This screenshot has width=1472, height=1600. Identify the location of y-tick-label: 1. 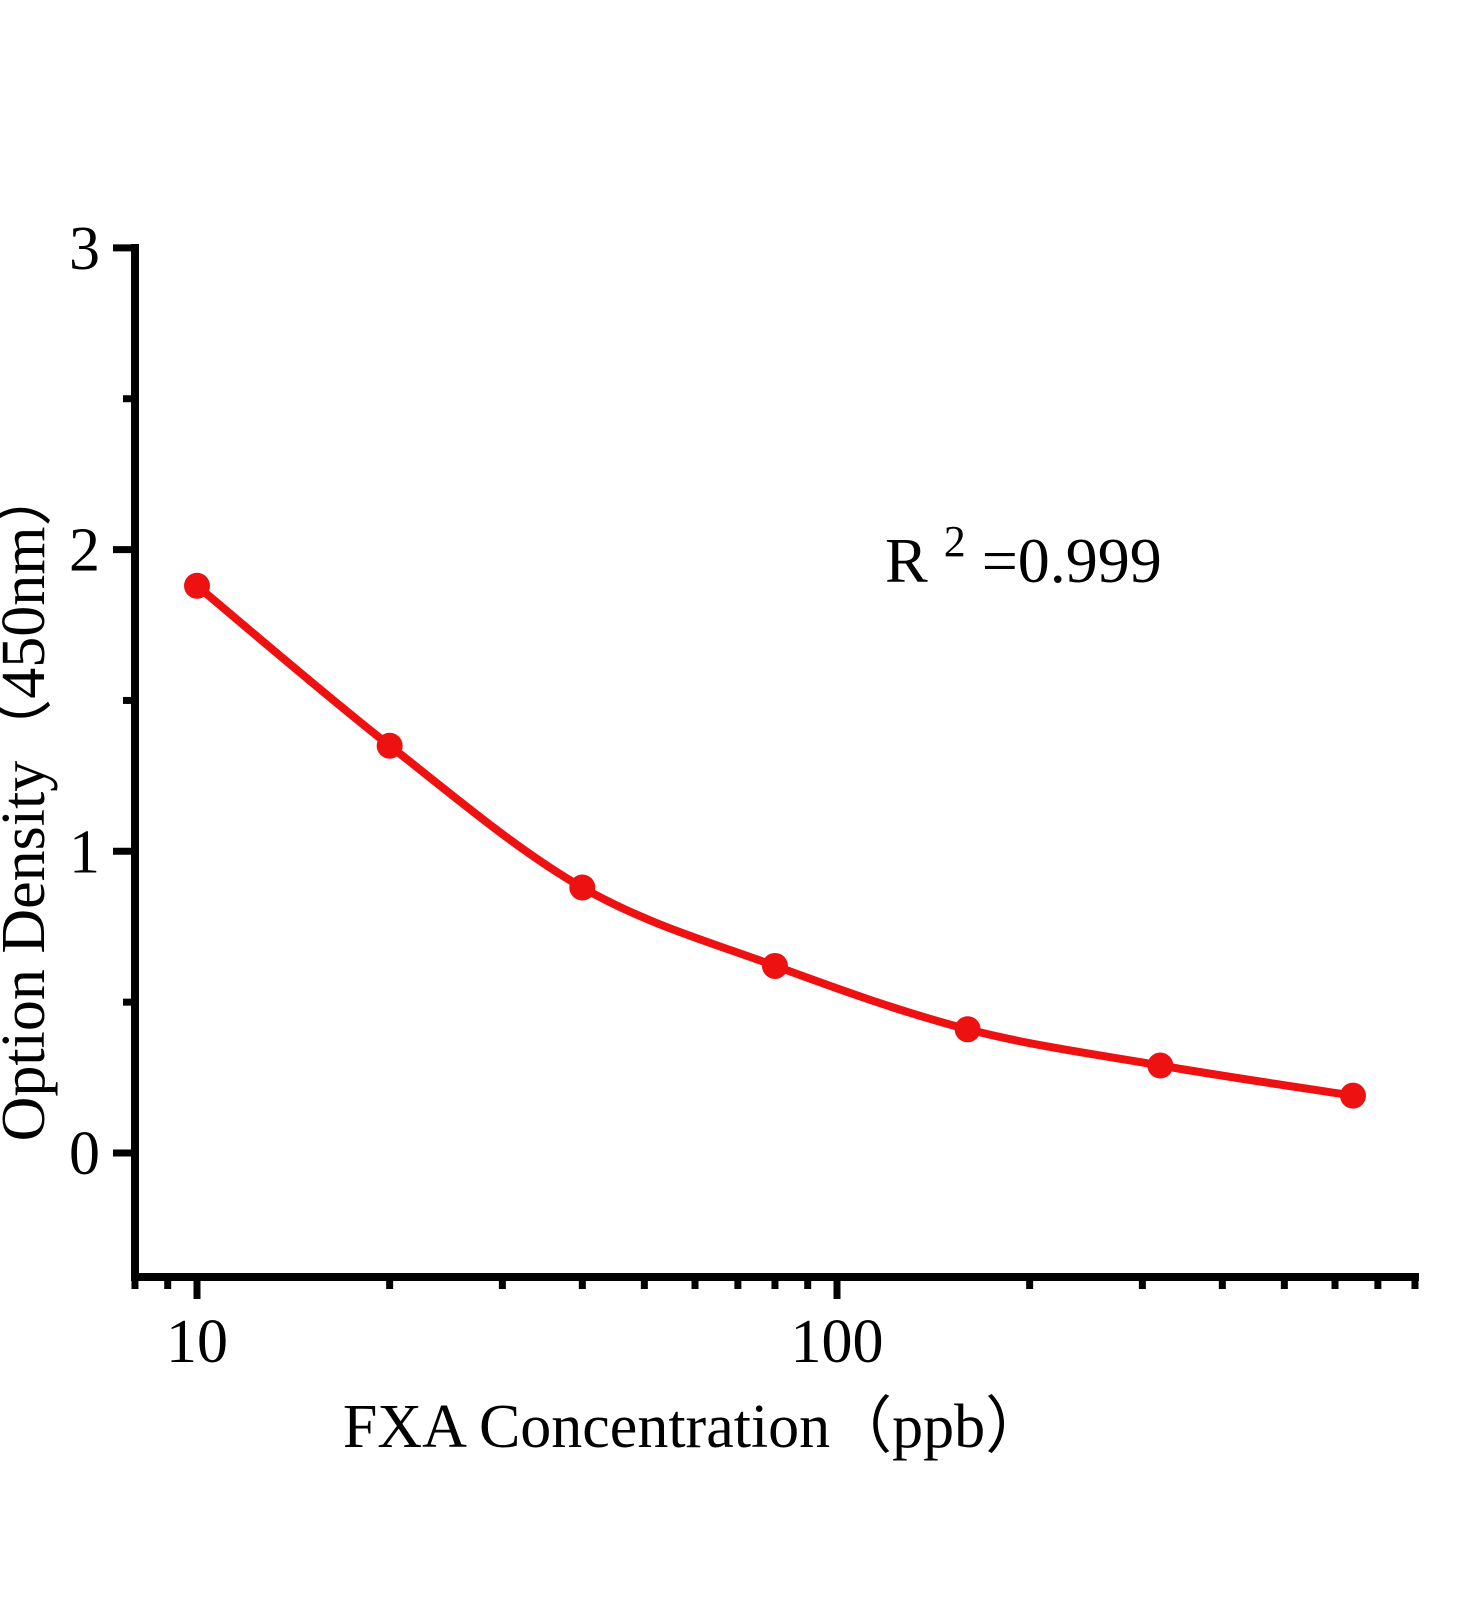
(84, 852).